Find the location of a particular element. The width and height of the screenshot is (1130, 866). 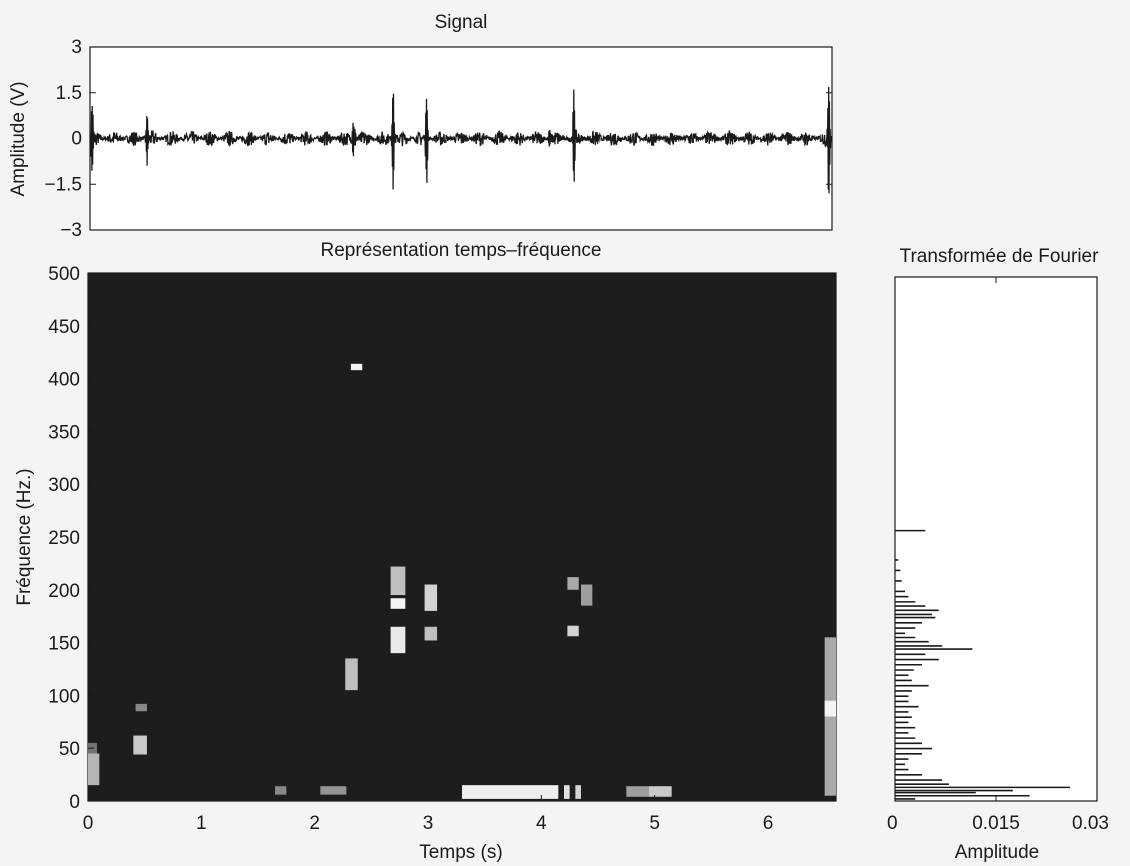

fourier-x-ticks: 0 0.015 0.03 is located at coordinates (998, 555).